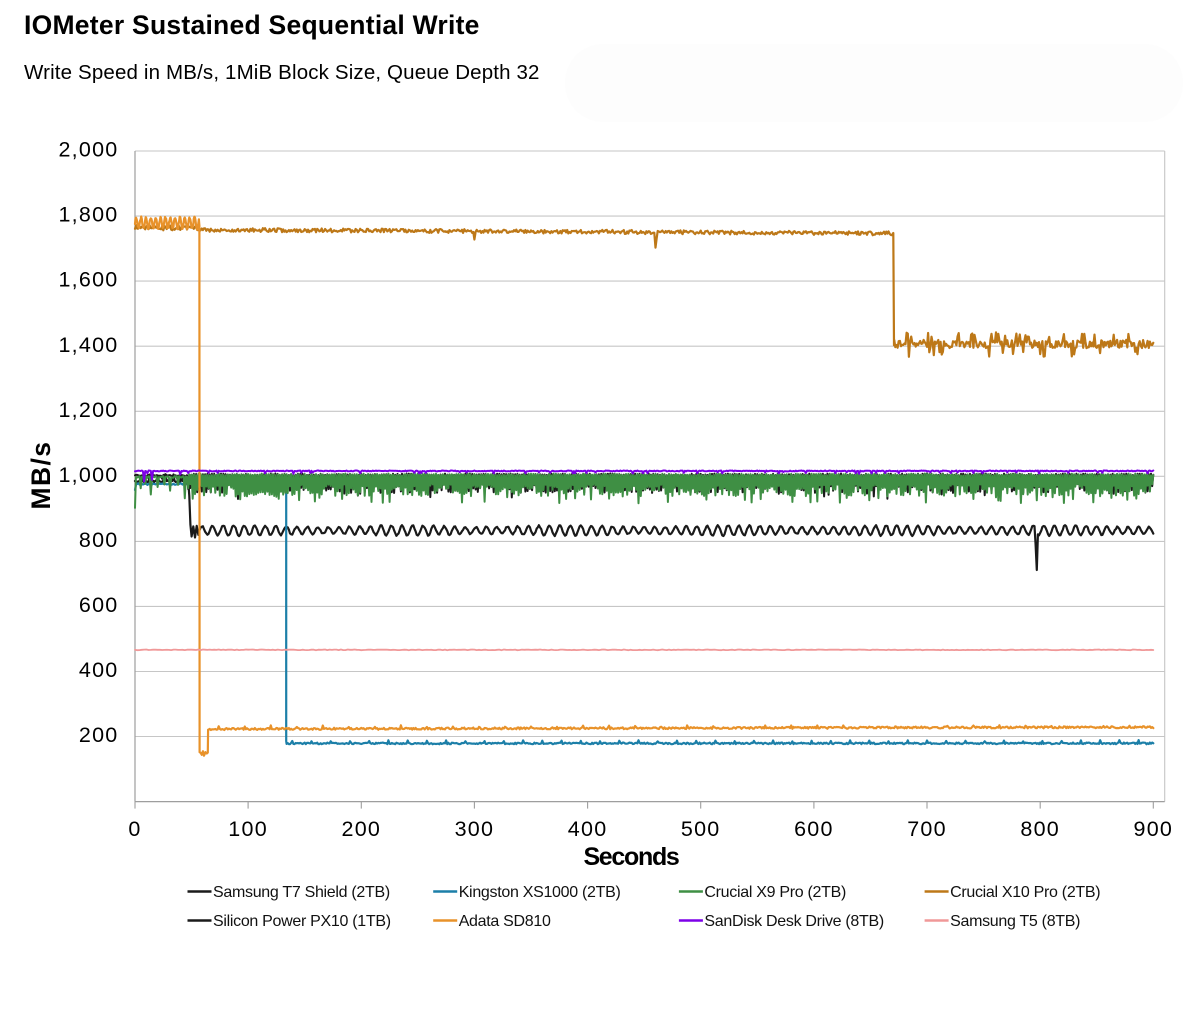 The height and width of the screenshot is (1010, 1200). What do you see at coordinates (927, 829) in the screenshot?
I see `svg-text: 700` at bounding box center [927, 829].